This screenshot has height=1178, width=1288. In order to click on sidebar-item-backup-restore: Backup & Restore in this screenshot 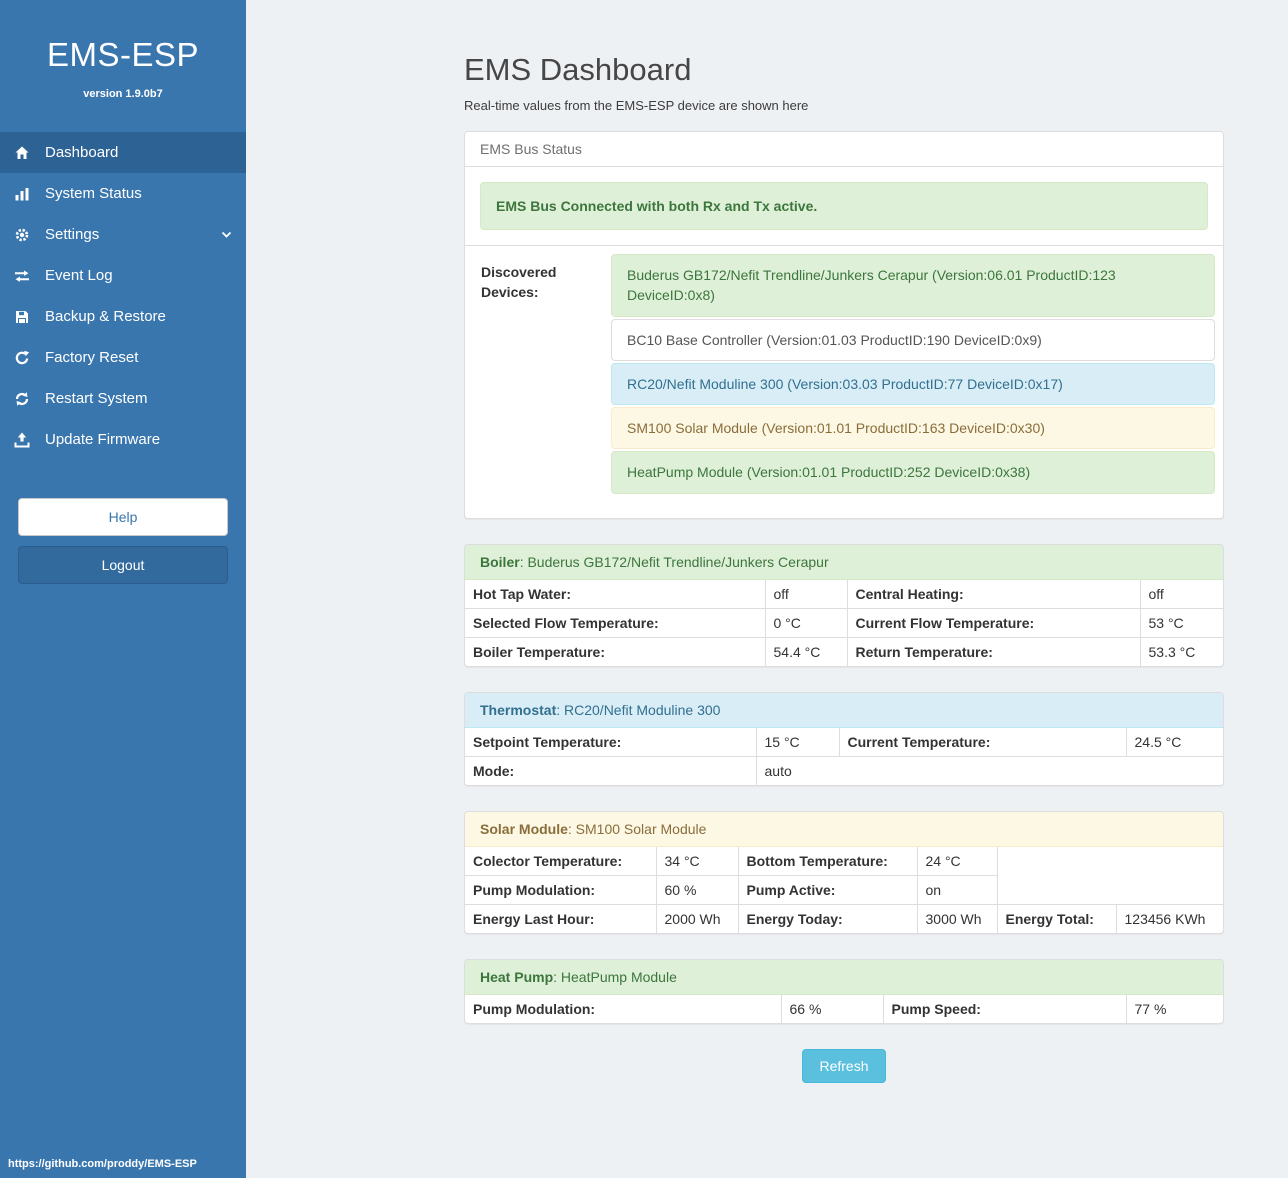, I will do `click(123, 316)`.